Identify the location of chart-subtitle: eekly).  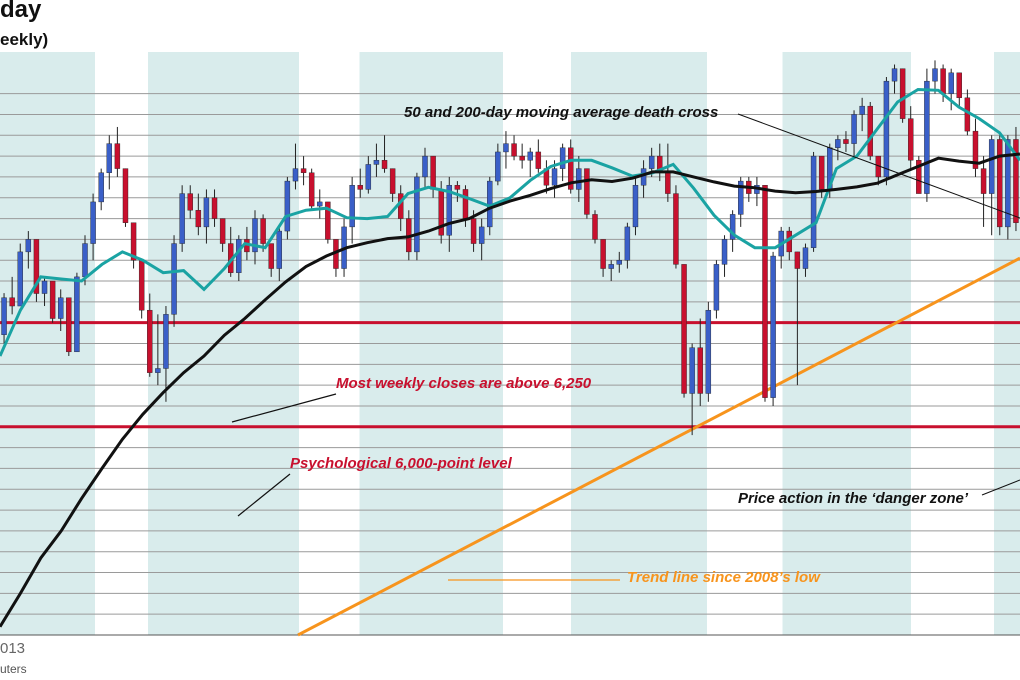
(24, 39).